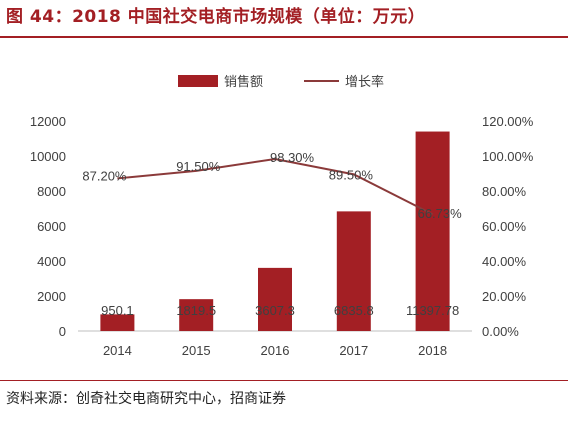  Describe the element at coordinates (62, 331) in the screenshot. I see `left-tick-label: 0` at that location.